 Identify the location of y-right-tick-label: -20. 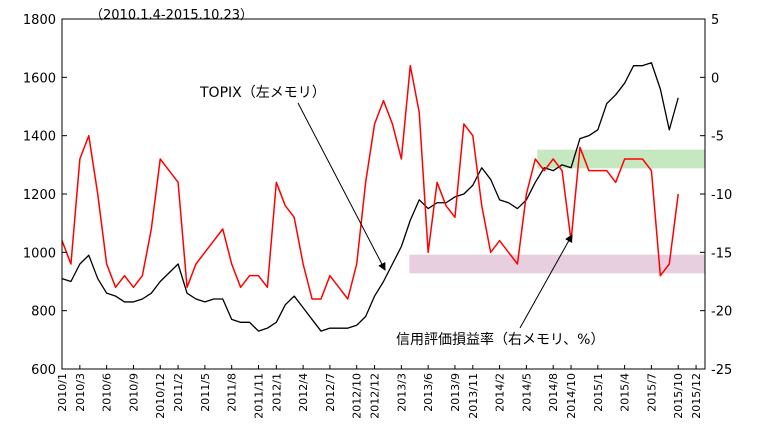
(721, 312).